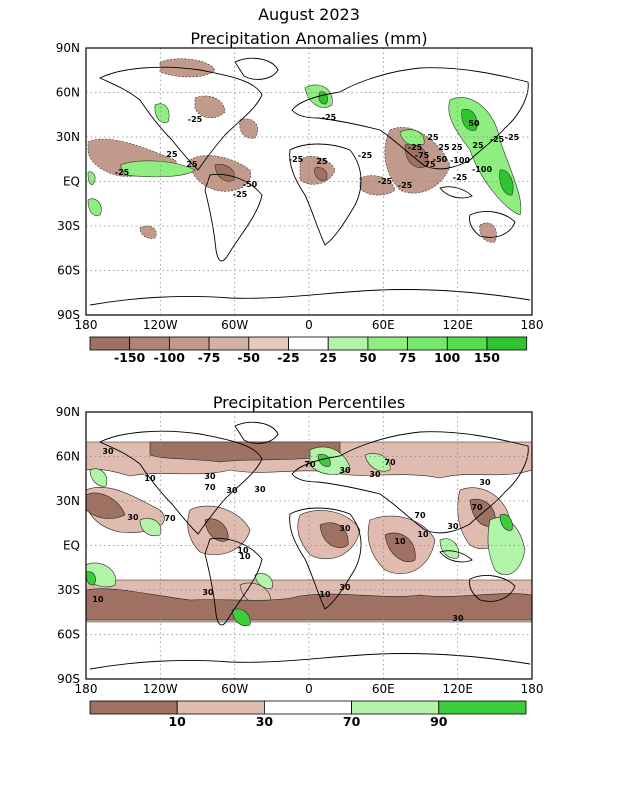 Image resolution: width=618 pixels, height=804 pixels. I want to click on colorbar-label: -100, so click(170, 357).